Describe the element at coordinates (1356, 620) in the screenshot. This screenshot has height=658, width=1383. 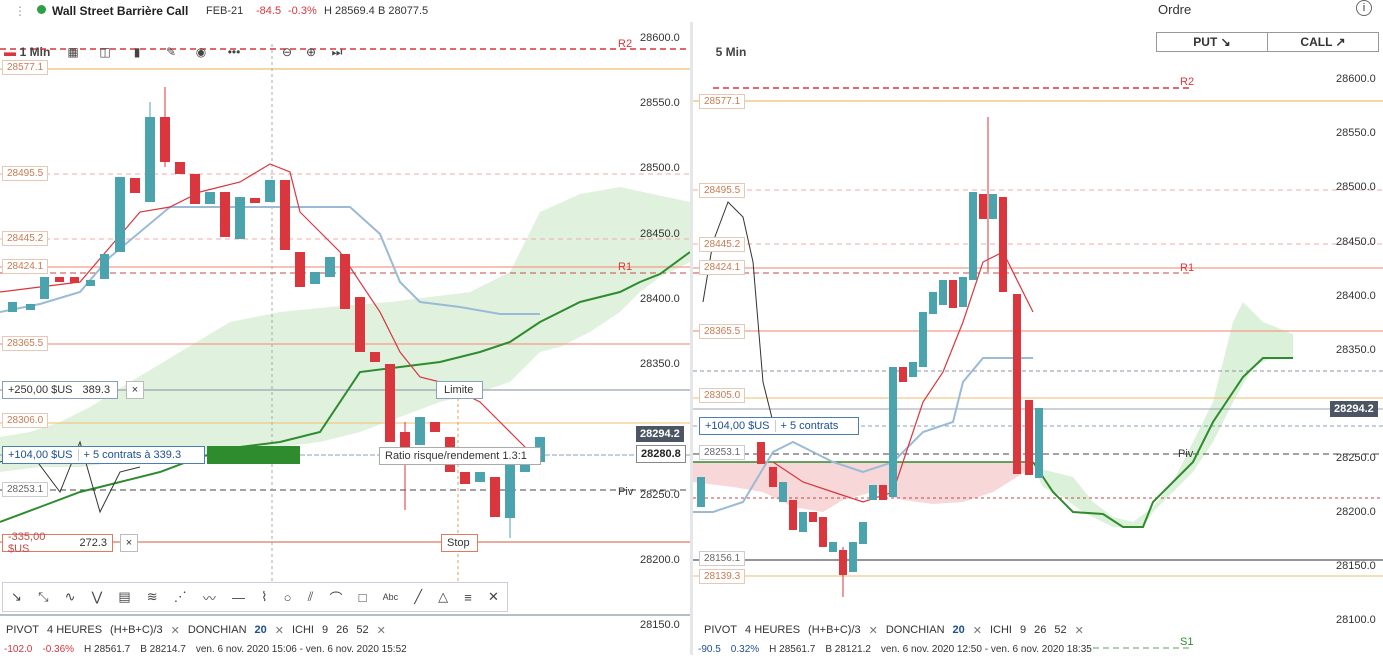
I see `right-axis-label: 28100.0` at that location.